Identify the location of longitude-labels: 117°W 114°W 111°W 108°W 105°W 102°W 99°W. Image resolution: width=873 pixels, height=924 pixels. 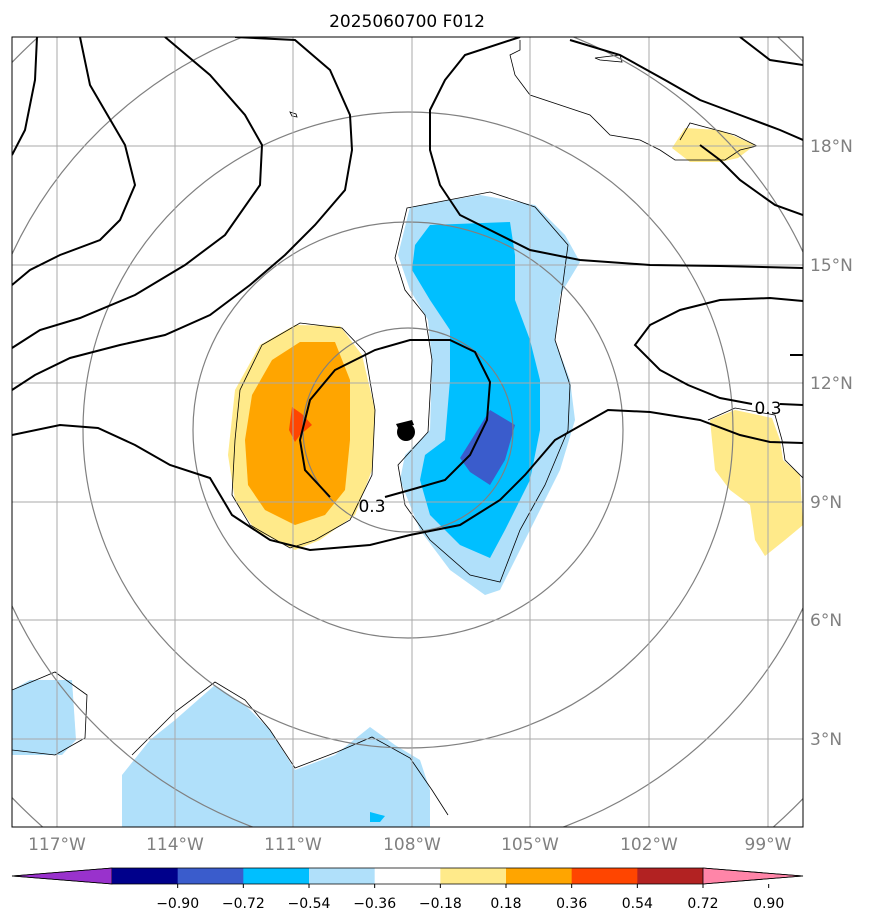
(410, 845).